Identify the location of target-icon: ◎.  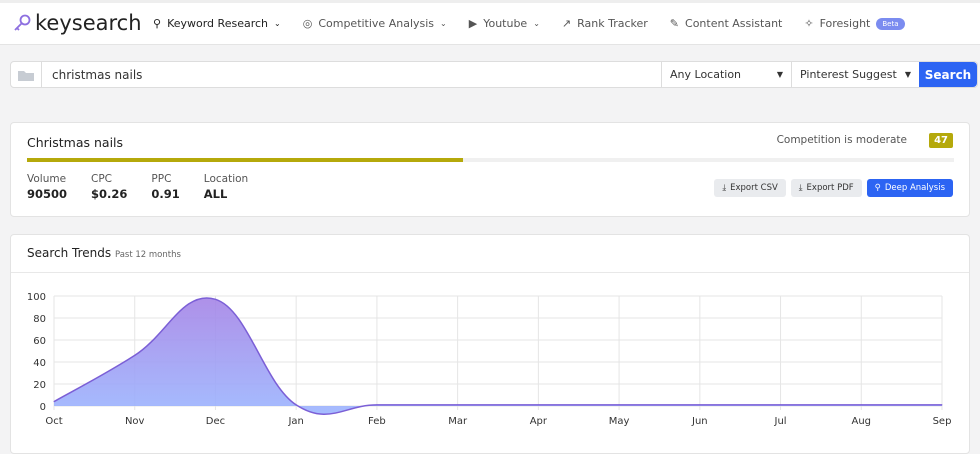
(307, 23).